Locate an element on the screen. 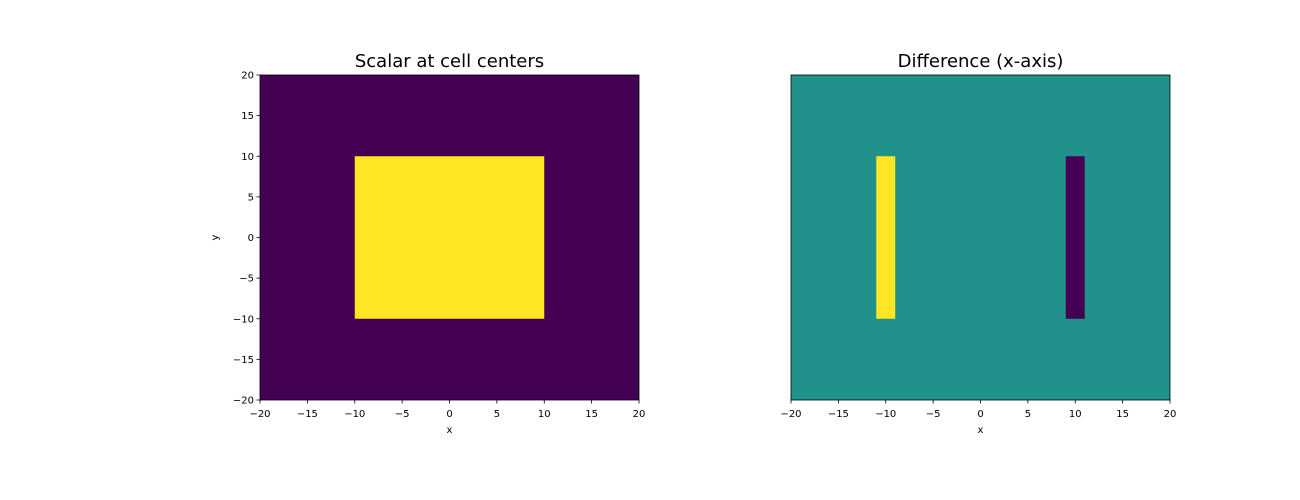 This screenshot has height=500, width=1300. y-tick-label: −10 is located at coordinates (243, 319).